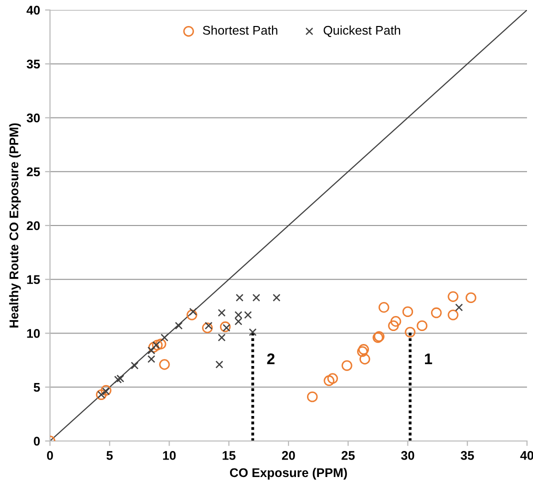  What do you see at coordinates (526, 455) in the screenshot?
I see `x-tick-label: 40` at bounding box center [526, 455].